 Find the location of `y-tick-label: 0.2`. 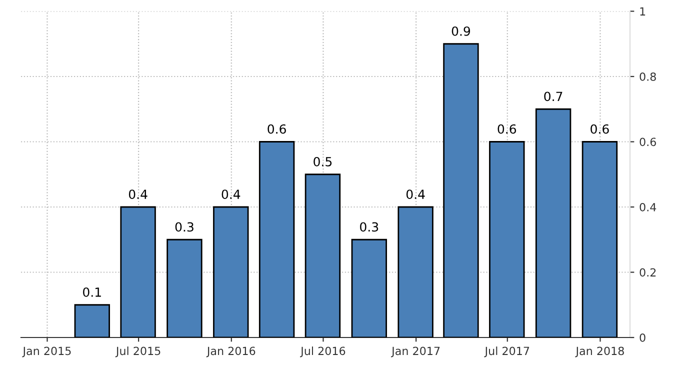

y-tick-label: 0.2 is located at coordinates (648, 272).